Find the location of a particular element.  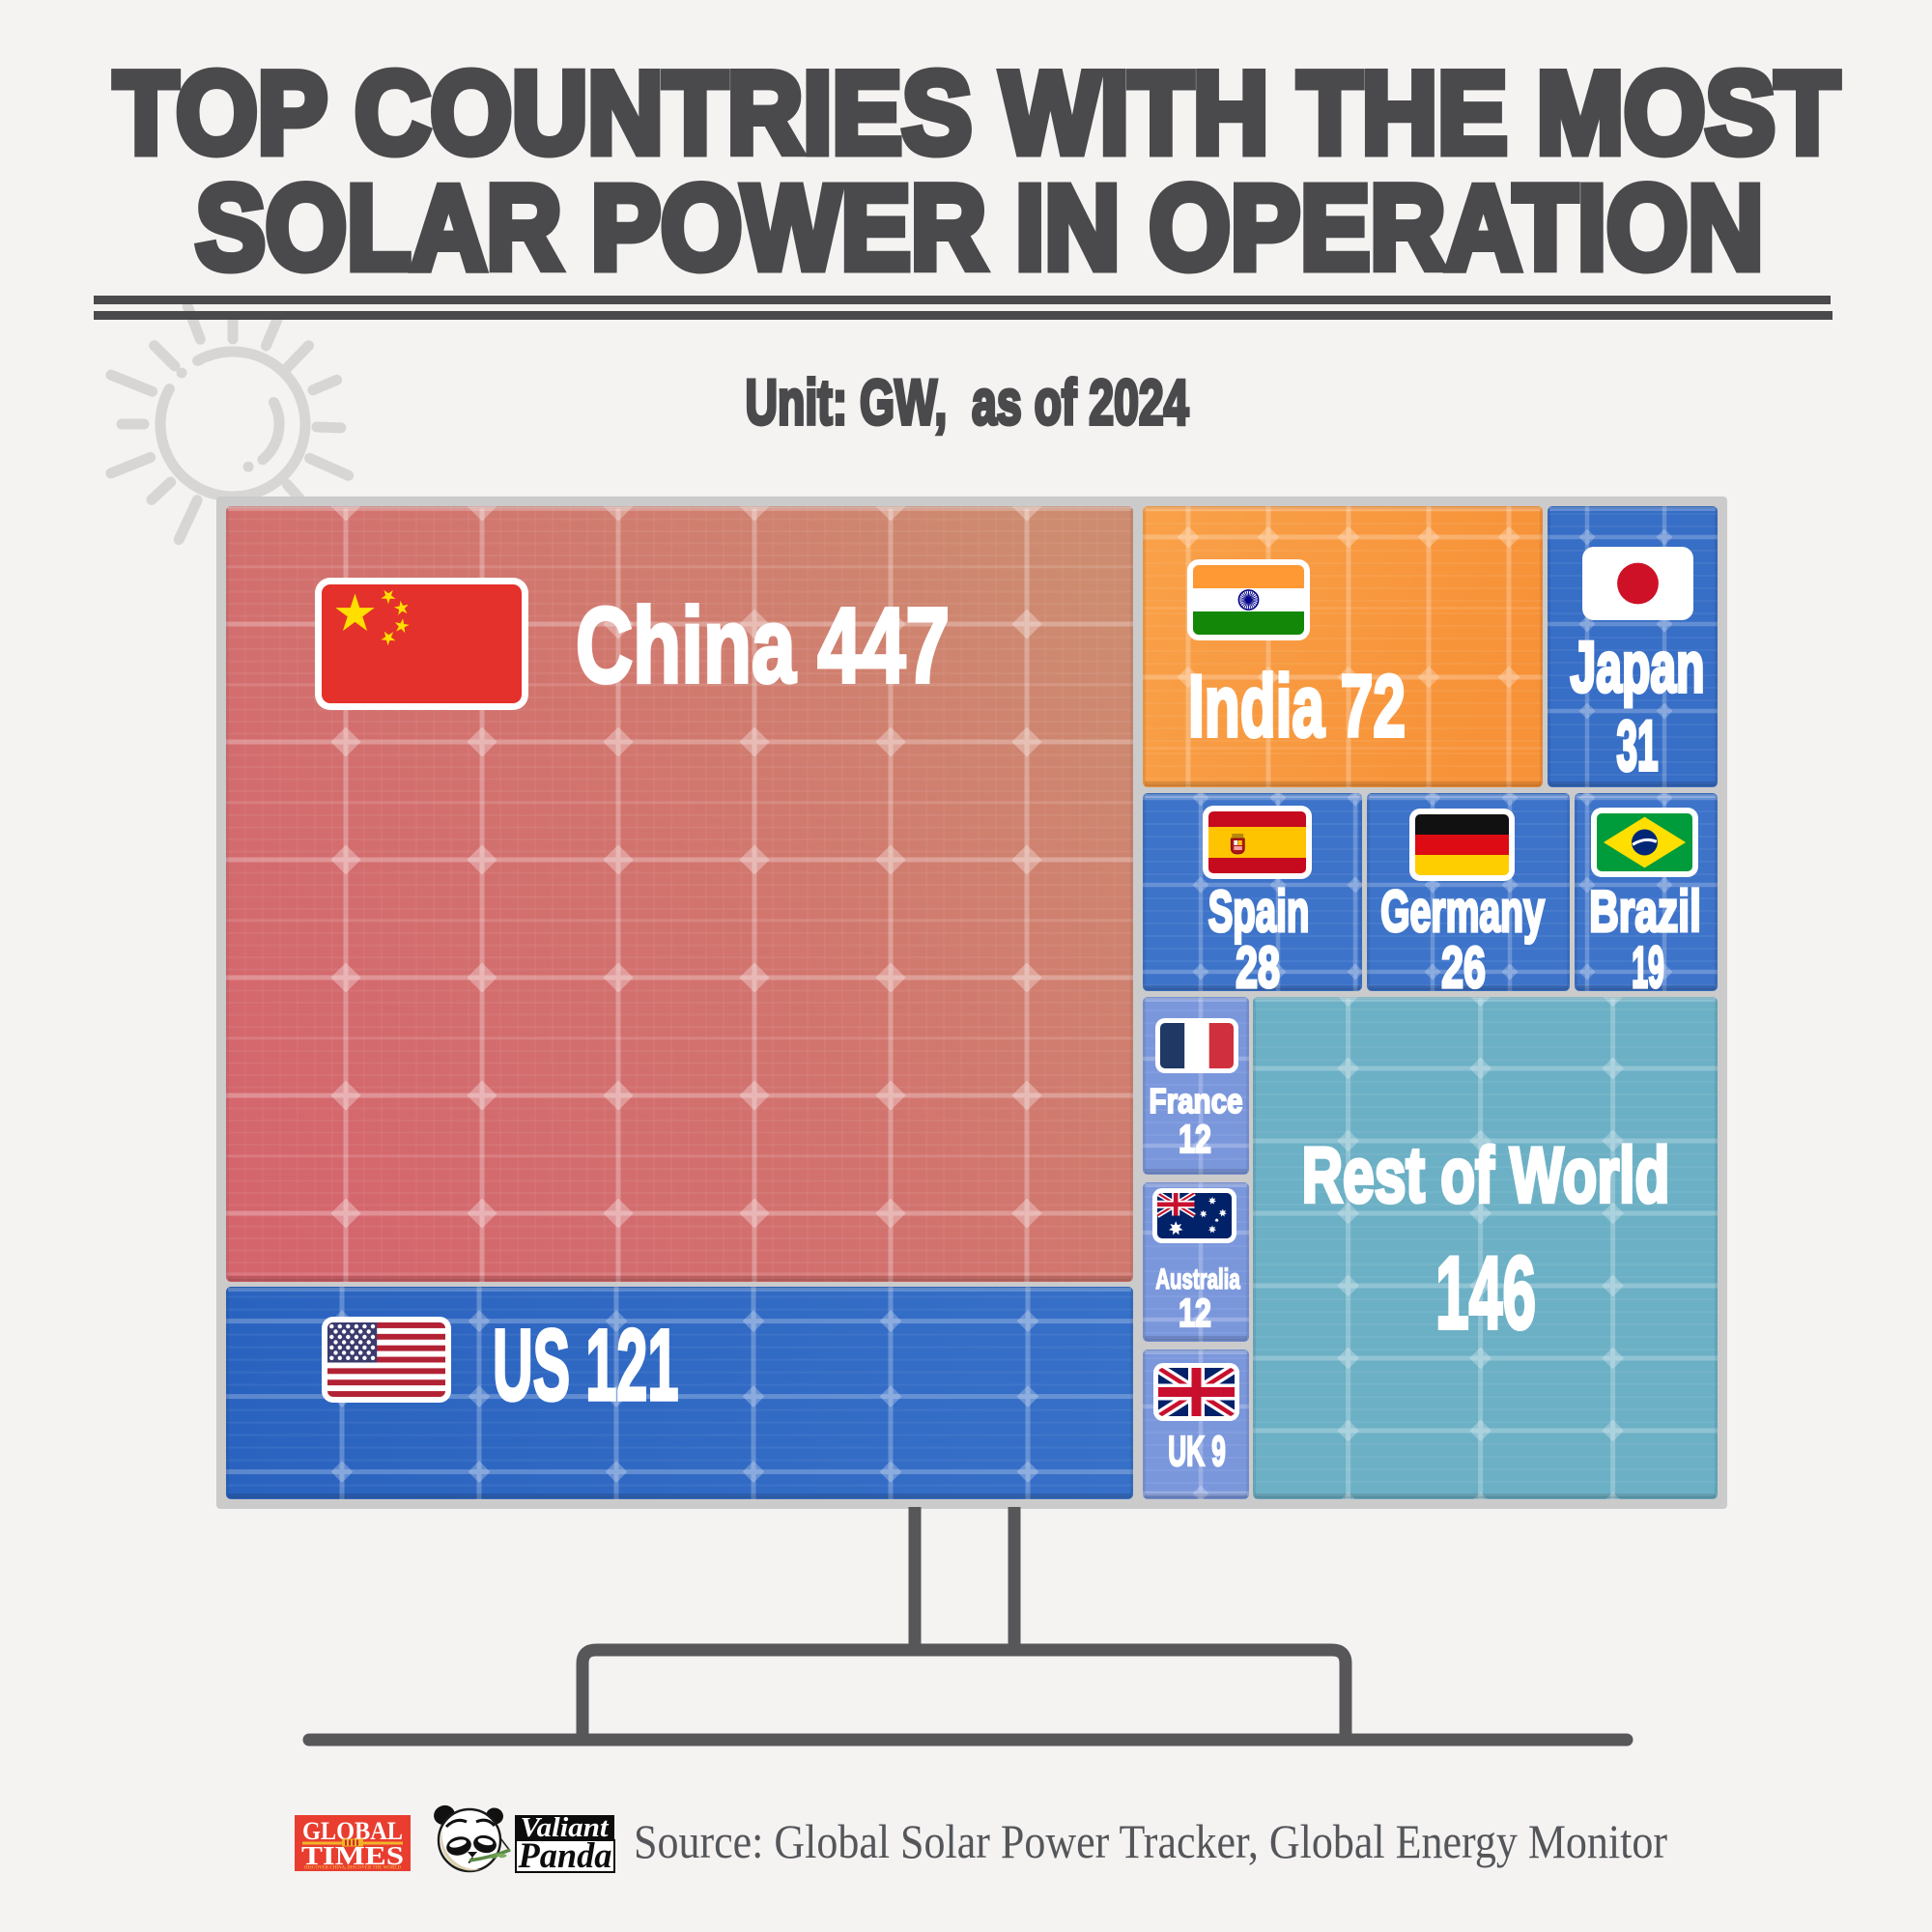

svg-text:DISCOVER CHINA, DISCOVER THE W: DISCOVER CHINA, DISCOVER THE WORLD is located at coordinates (352, 1868).